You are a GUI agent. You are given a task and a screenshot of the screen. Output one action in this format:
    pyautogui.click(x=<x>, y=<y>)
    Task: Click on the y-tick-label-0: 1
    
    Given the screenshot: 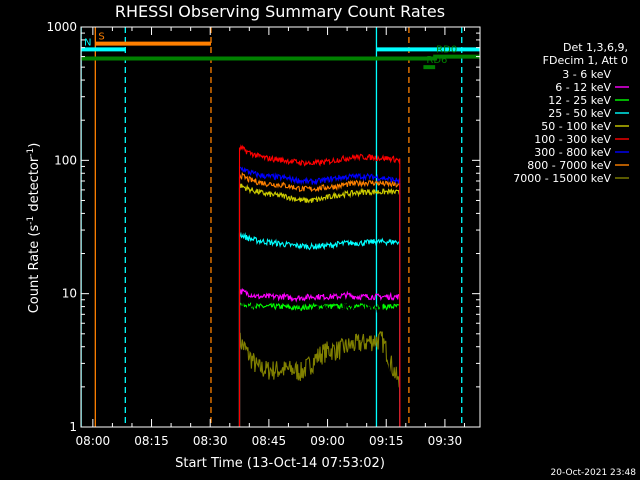 What is the action you would take?
    pyautogui.click(x=73, y=427)
    